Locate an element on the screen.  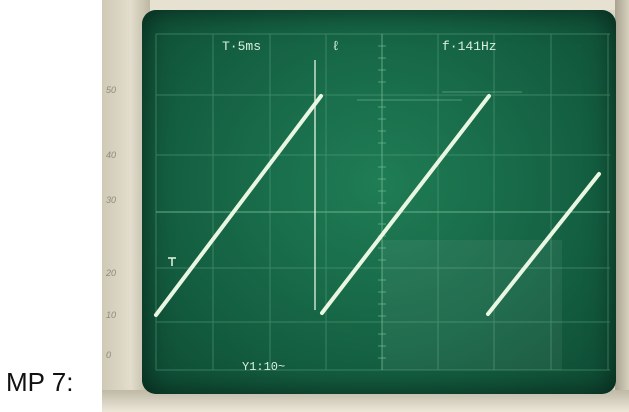
axis-minor-ticks is located at coordinates (382, 202).